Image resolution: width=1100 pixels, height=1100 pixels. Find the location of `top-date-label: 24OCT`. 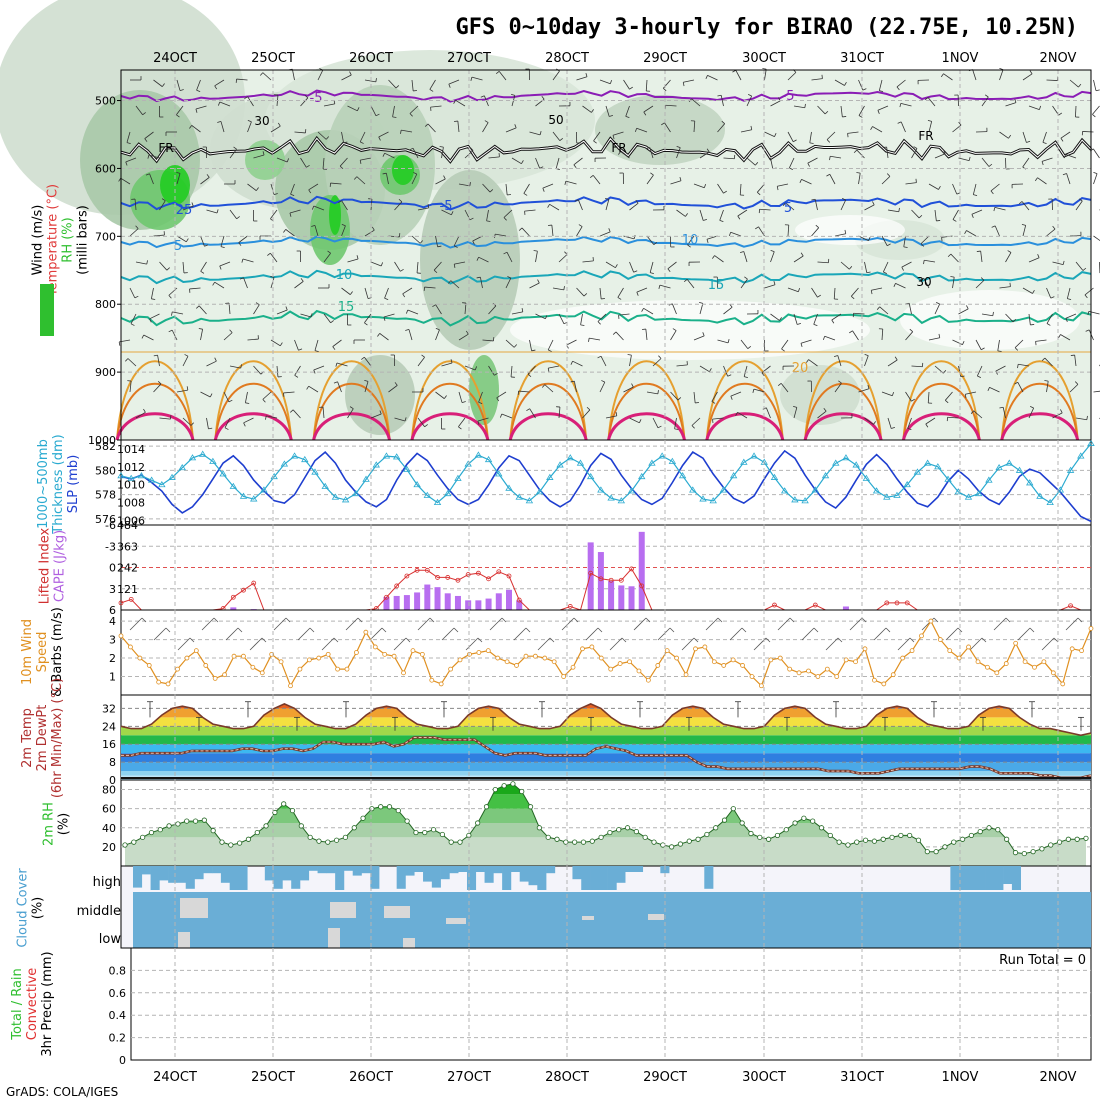

top-date-label: 24OCT is located at coordinates (175, 58).